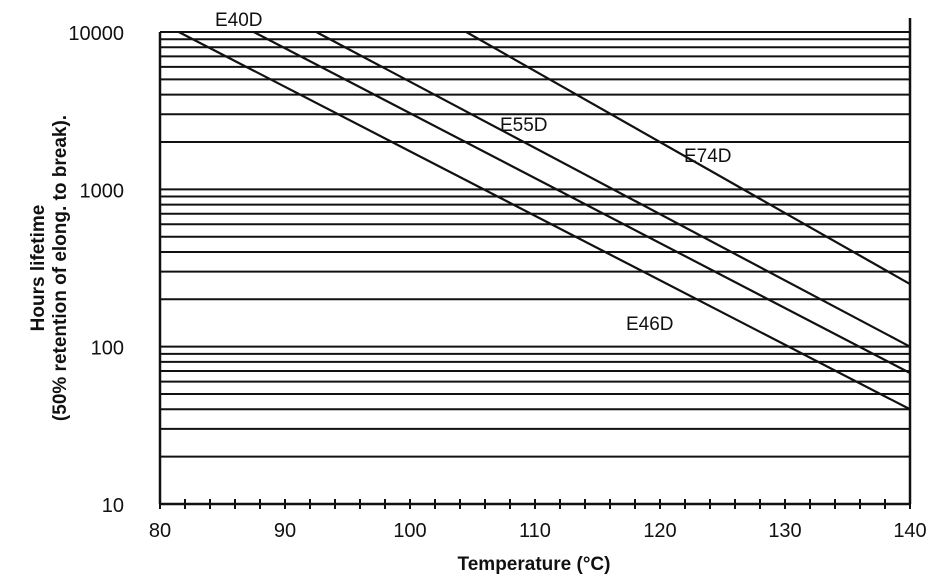 The image size is (928, 584). What do you see at coordinates (160, 531) in the screenshot?
I see `x-tick-label: 80` at bounding box center [160, 531].